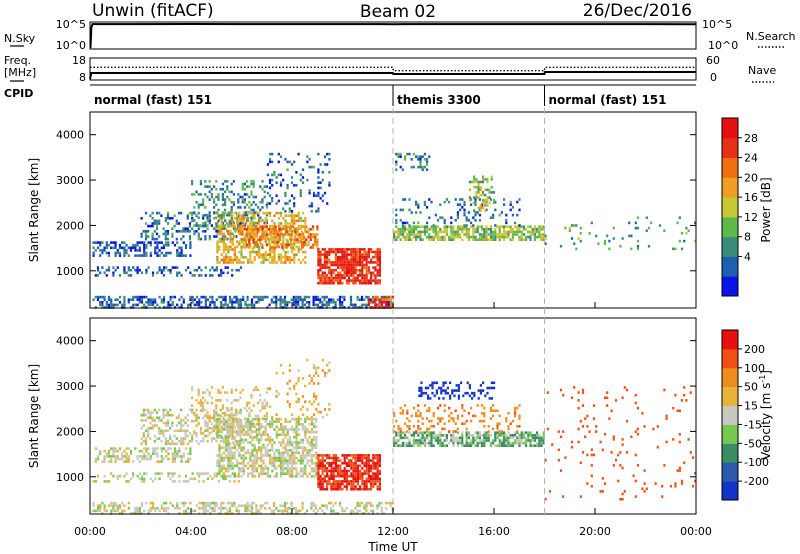  I want to click on figure-title: Unwin (fitACF), so click(153, 11).